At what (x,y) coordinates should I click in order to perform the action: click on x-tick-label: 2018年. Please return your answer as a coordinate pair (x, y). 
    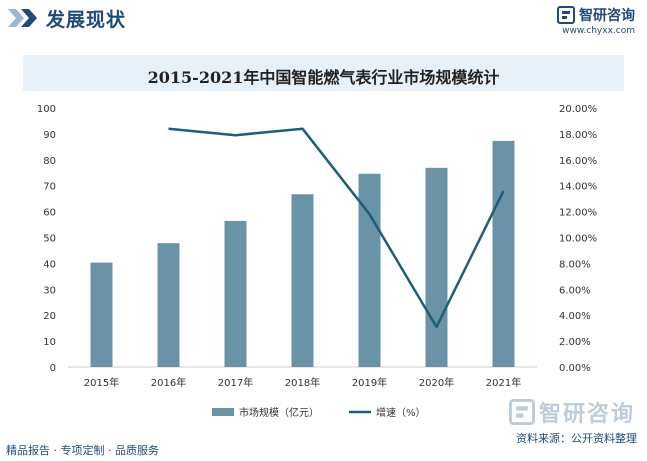
    Looking at the image, I should click on (302, 382).